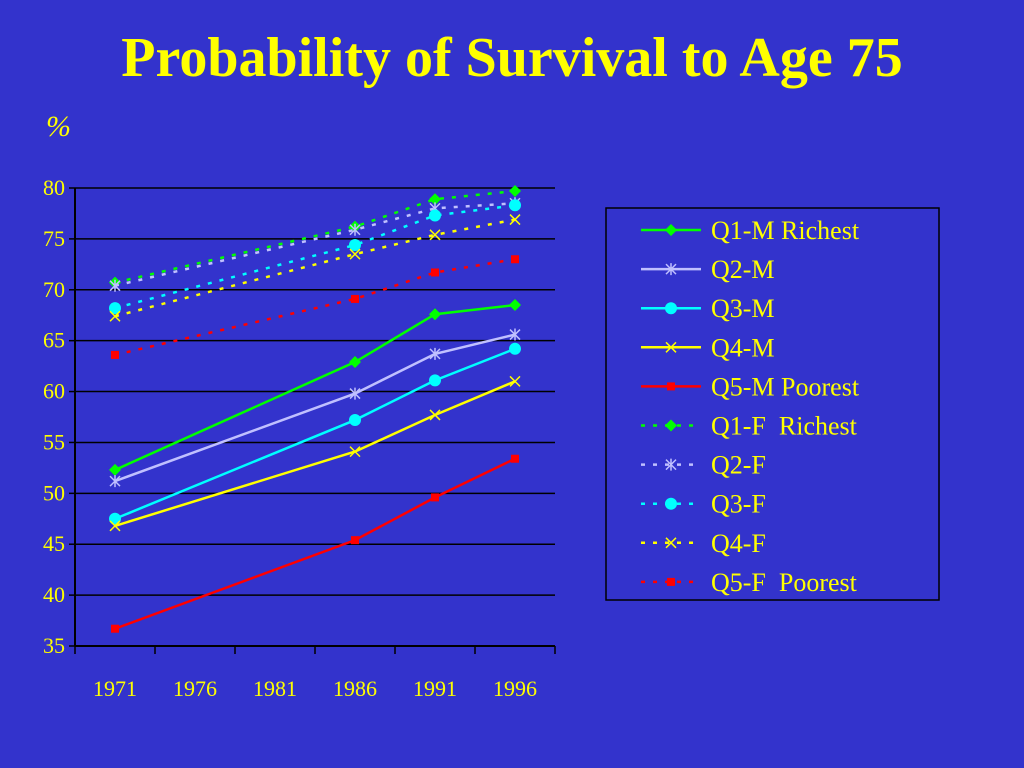 The width and height of the screenshot is (1024, 768). I want to click on legend-marker-3-shape, so click(671, 347).